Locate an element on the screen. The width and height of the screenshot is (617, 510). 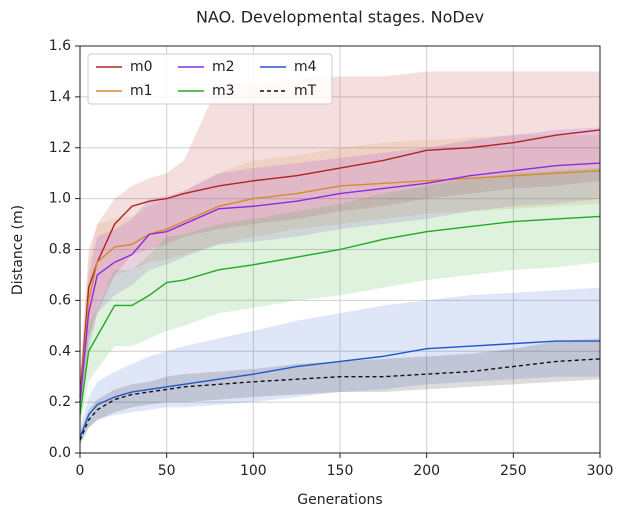
y-tick-label: 0.0 is located at coordinates (60, 453).